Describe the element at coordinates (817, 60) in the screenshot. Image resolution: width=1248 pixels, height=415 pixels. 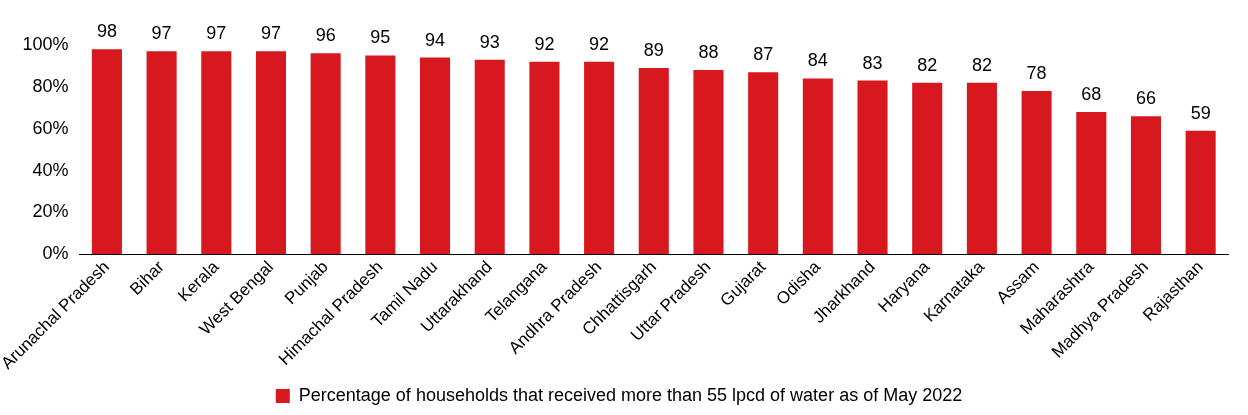
I see `data-label: 84` at that location.